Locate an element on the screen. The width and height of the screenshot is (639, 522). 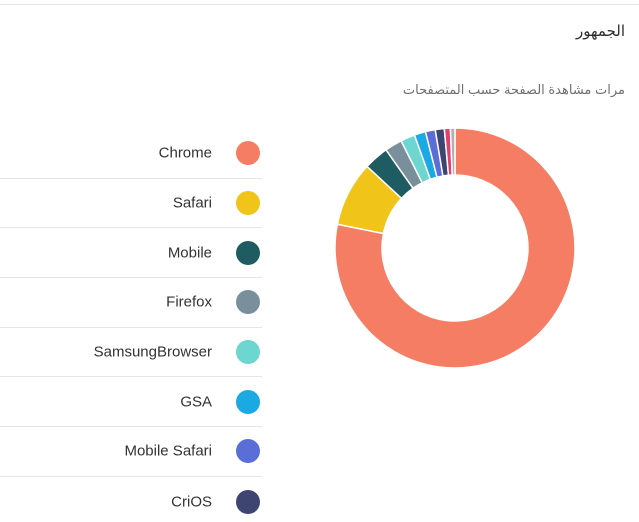
legend-item: Mobile Safari is located at coordinates (131, 452).